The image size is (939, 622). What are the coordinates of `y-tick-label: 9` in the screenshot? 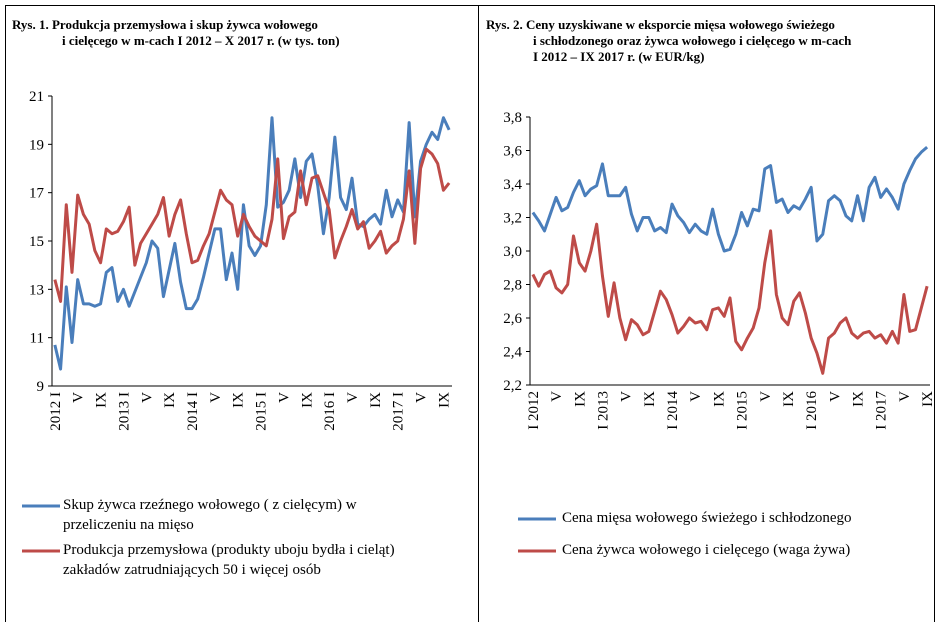 It's located at (41, 387).